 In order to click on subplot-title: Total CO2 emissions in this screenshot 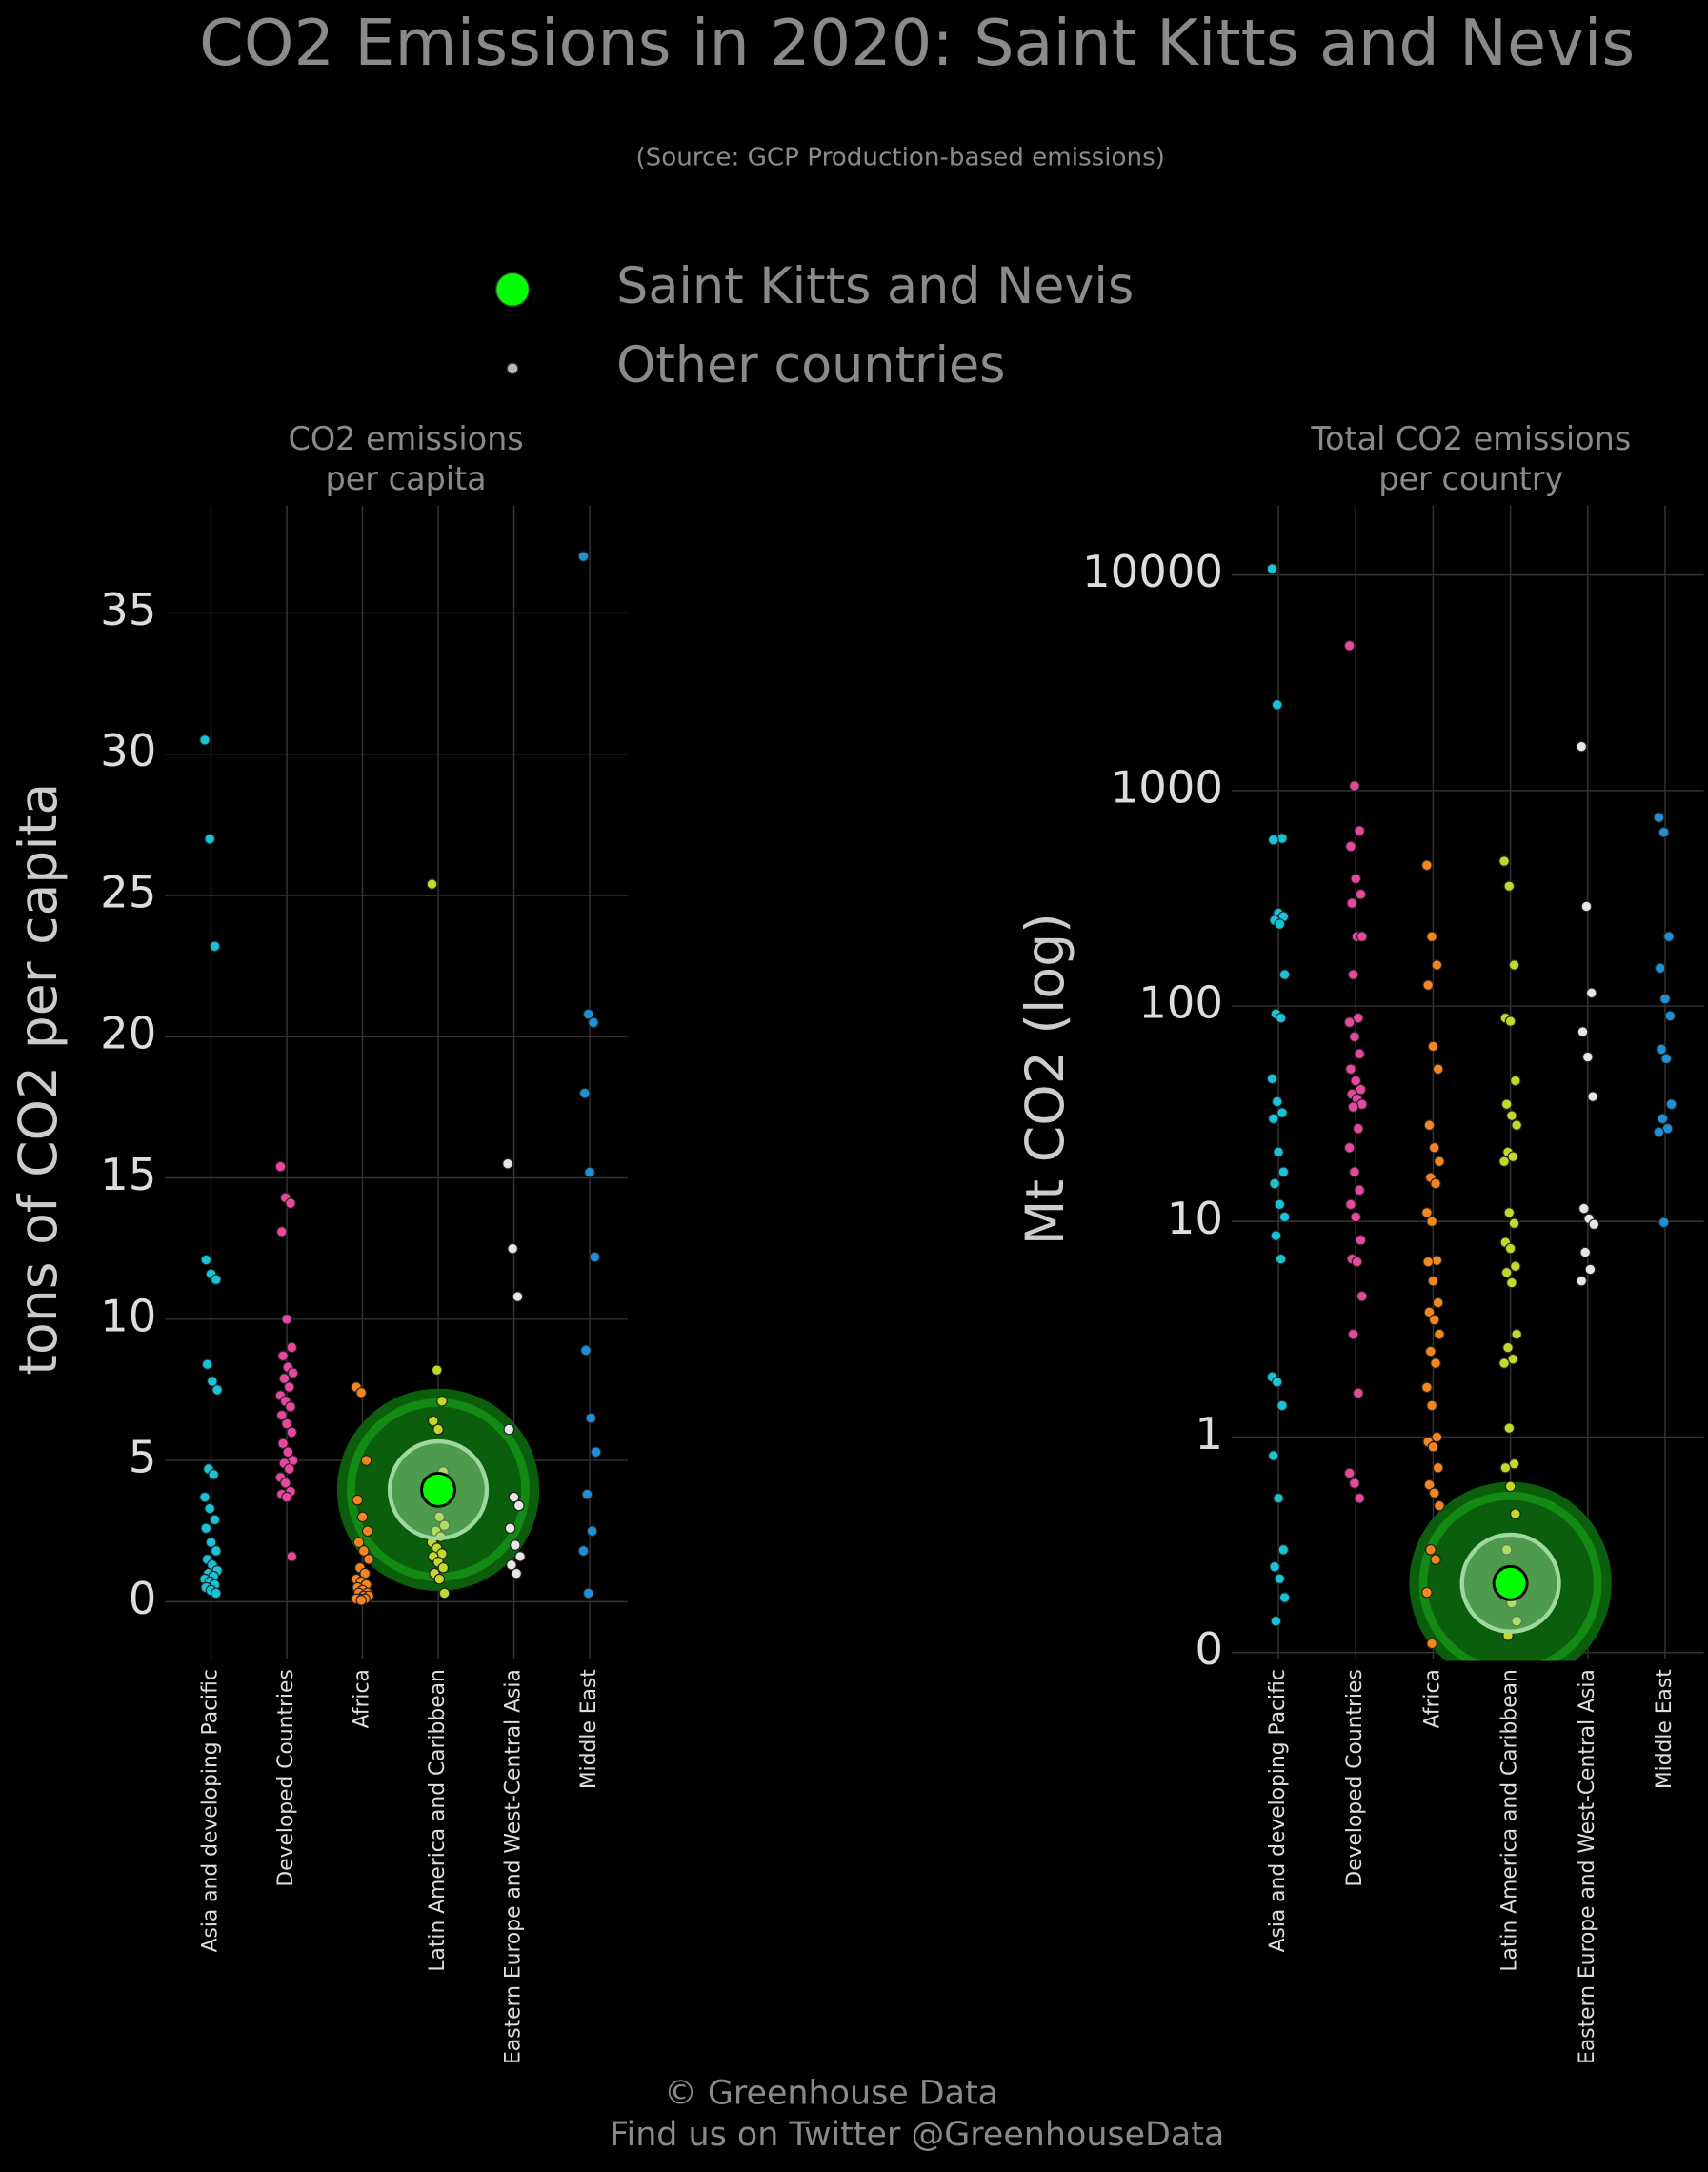, I will do `click(1471, 438)`.